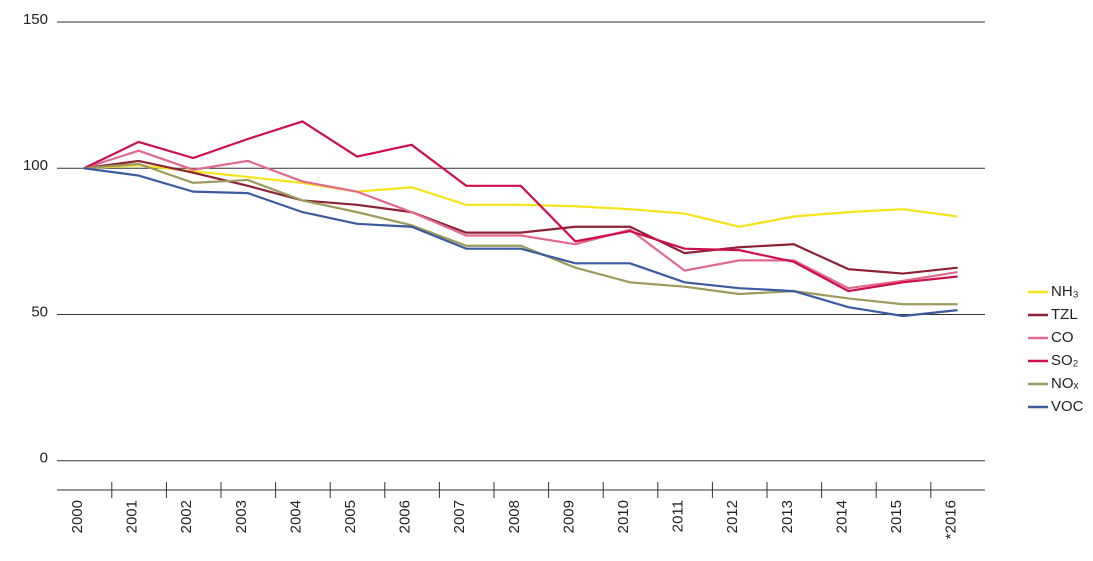 This screenshot has width=1093, height=561. Describe the element at coordinates (514, 516) in the screenshot. I see `x-tick-label: 2008` at that location.